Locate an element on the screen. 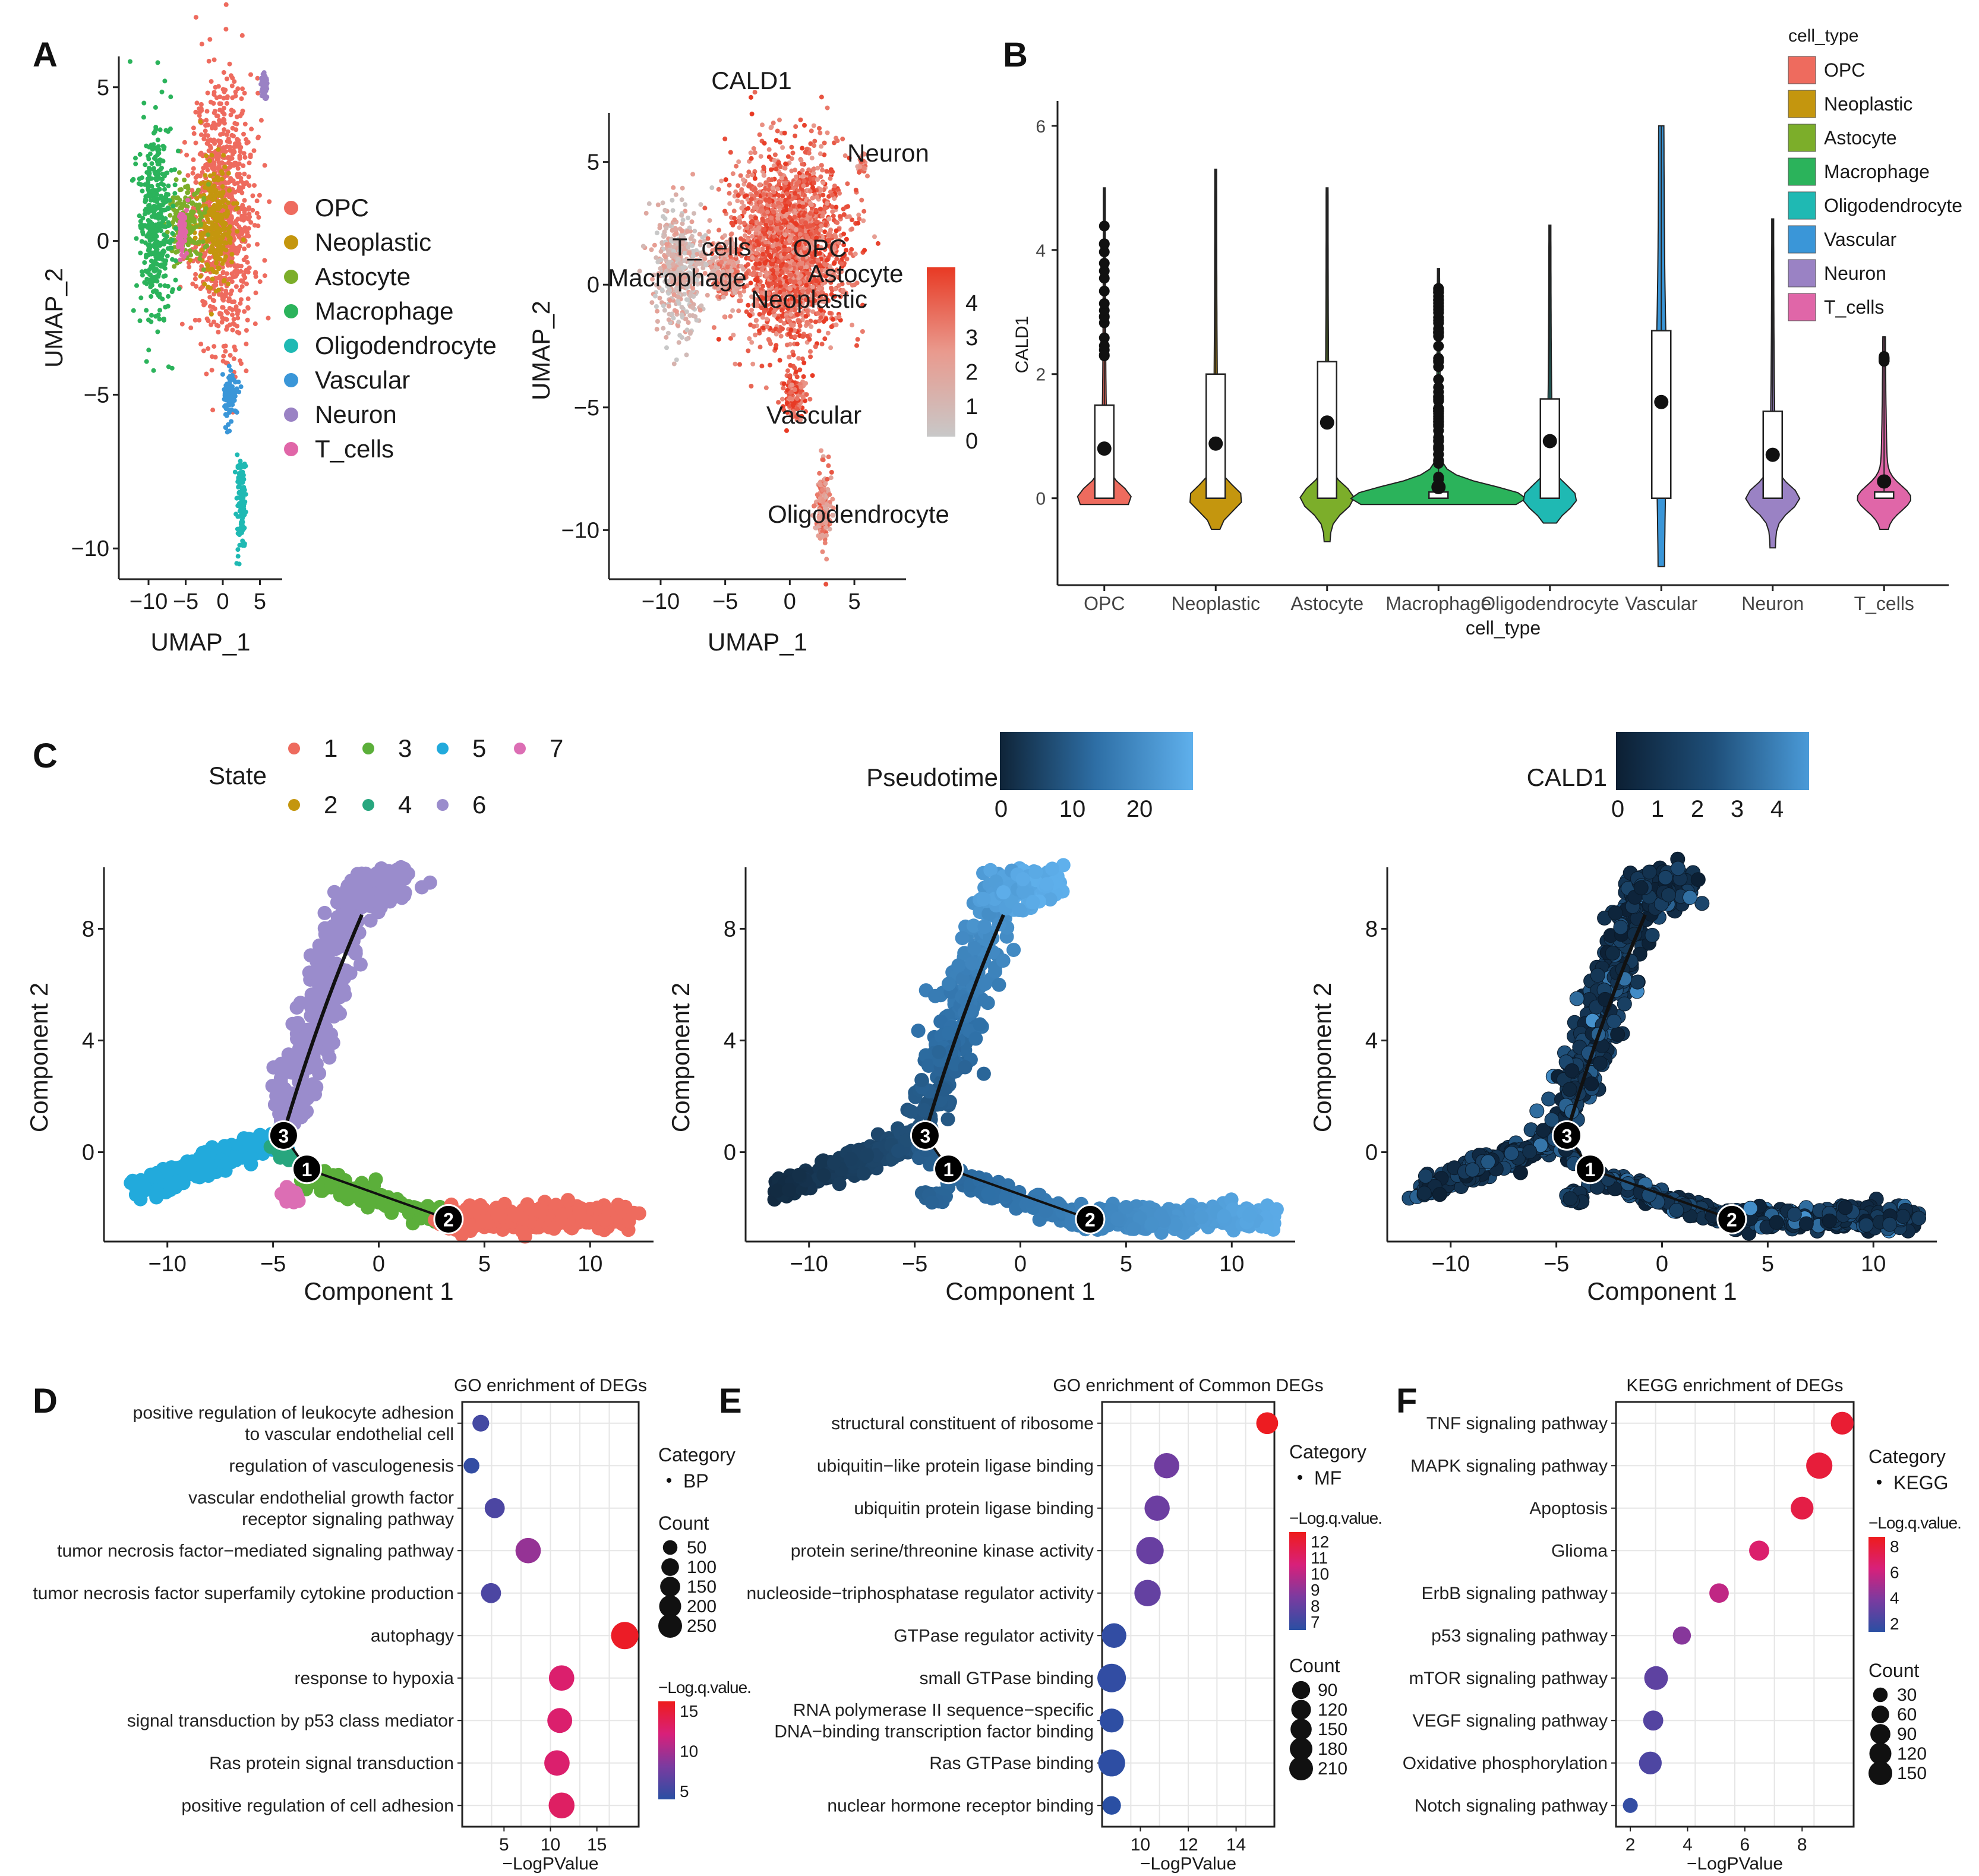  cluster-neuron is located at coordinates (264, 86).